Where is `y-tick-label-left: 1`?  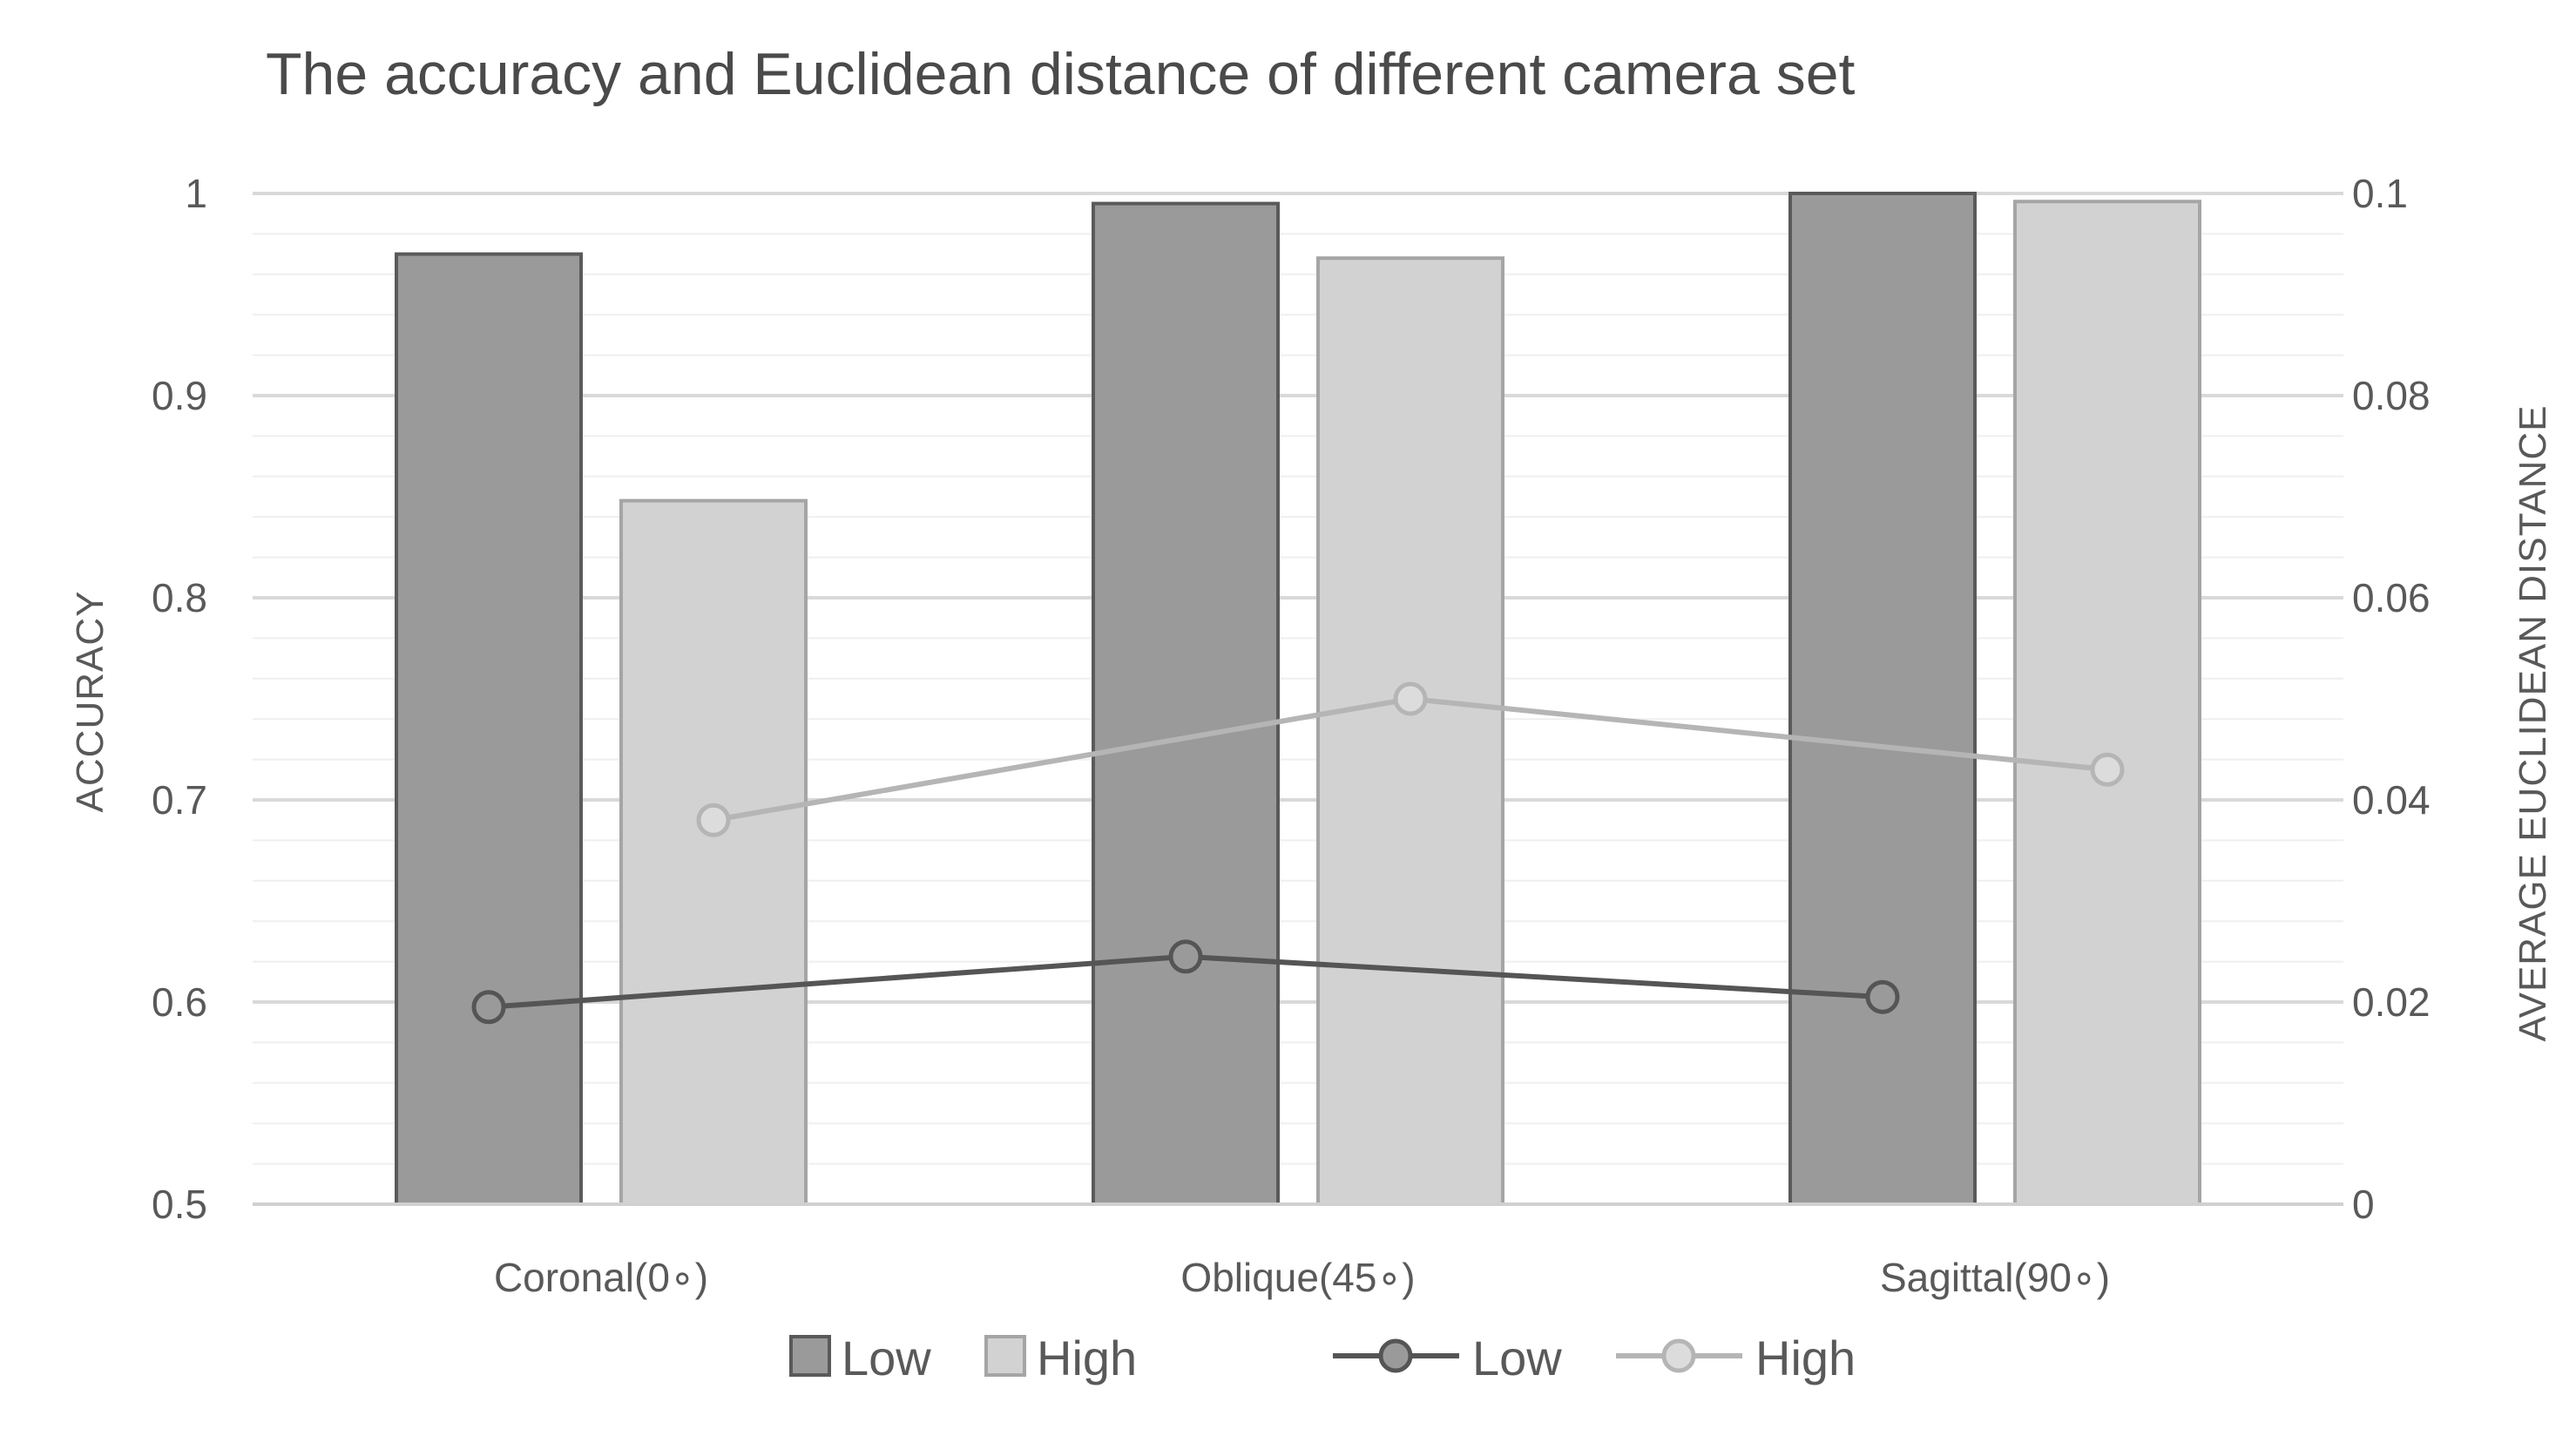
y-tick-label-left: 1 is located at coordinates (196, 193).